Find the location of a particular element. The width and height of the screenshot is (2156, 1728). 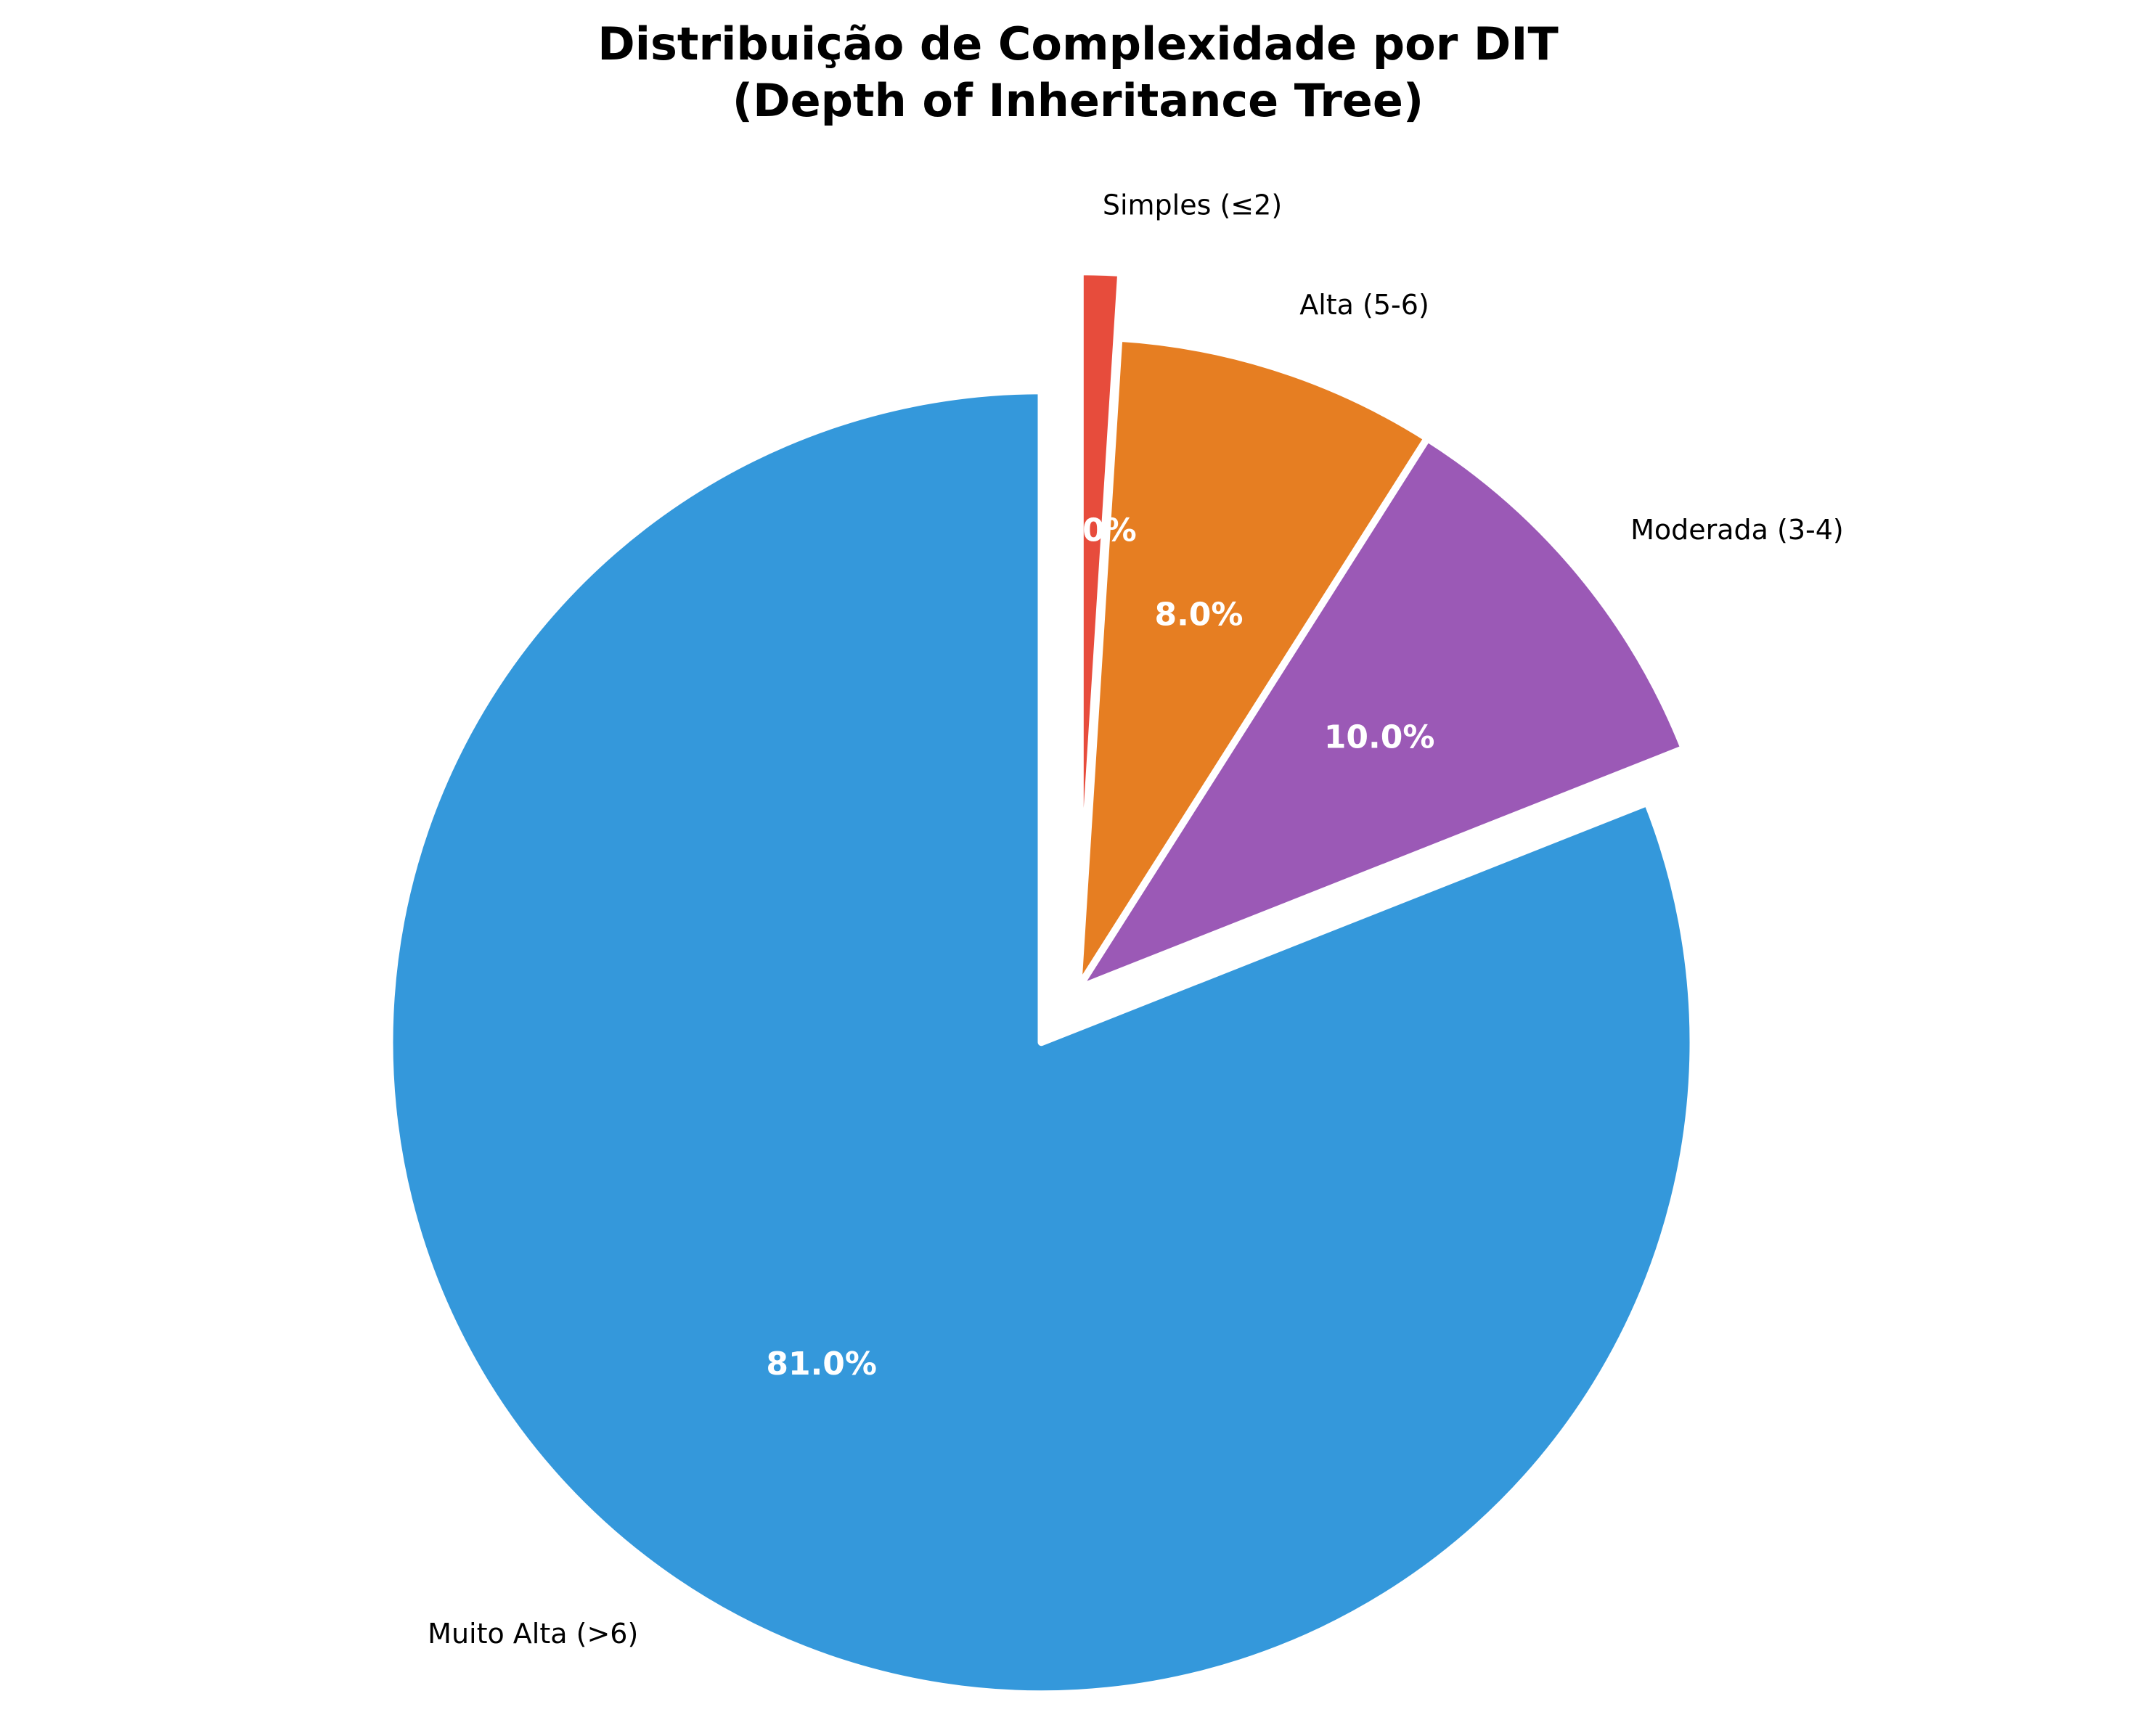

slice-label-alta-5-6: Alta (5-6) is located at coordinates (1364, 305).